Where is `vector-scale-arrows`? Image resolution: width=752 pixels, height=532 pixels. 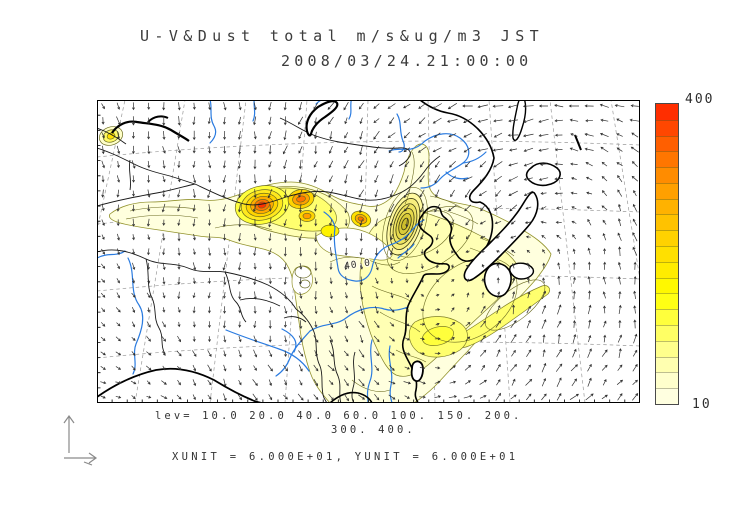 vector-scale-arrows is located at coordinates (80, 440).